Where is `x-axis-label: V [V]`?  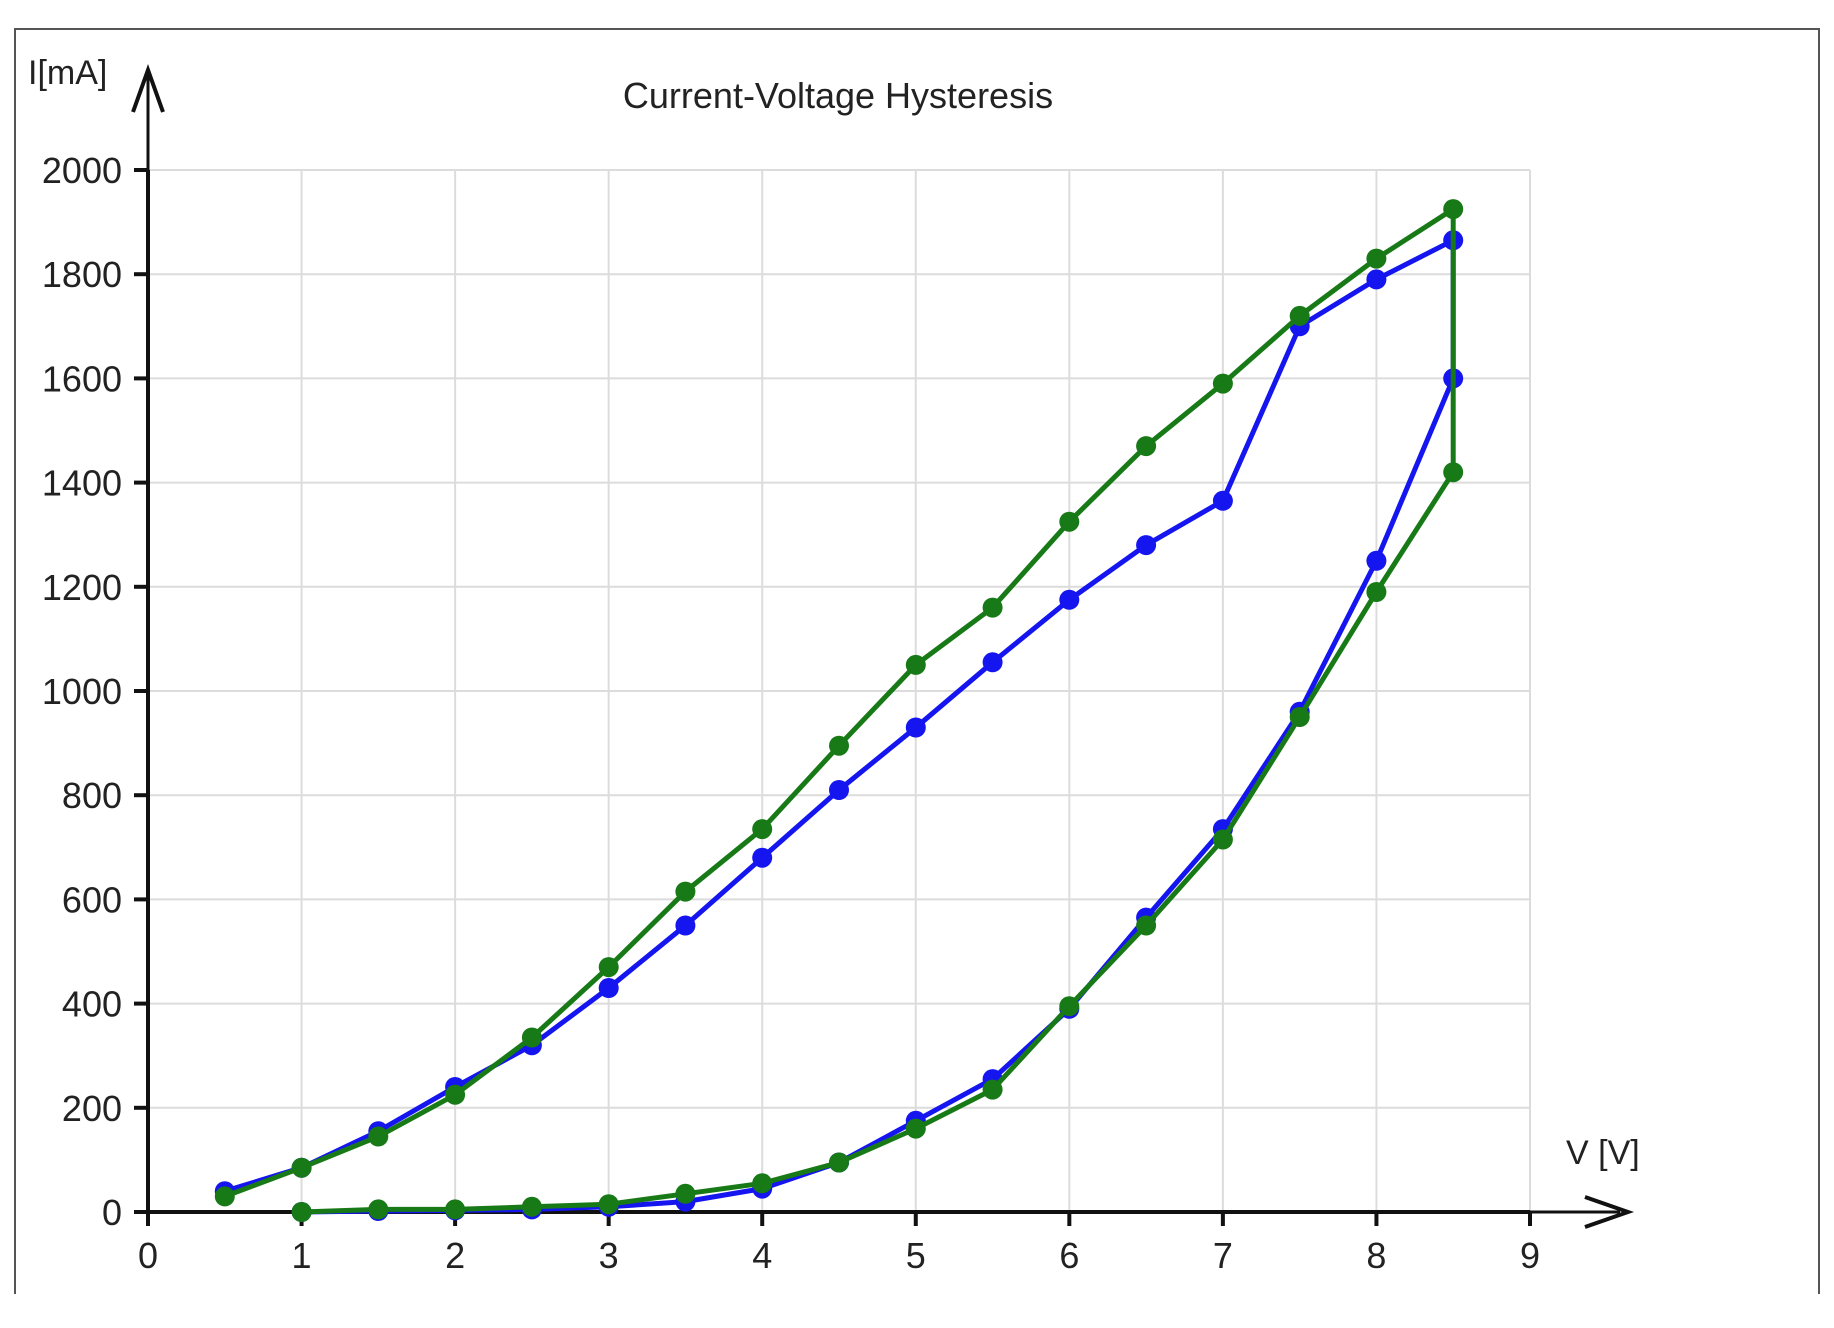
x-axis-label: V [V] is located at coordinates (1603, 1153).